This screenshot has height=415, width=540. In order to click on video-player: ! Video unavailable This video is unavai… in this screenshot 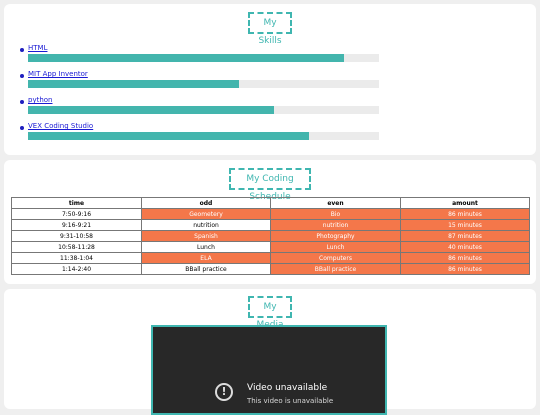, I will do `click(269, 370)`.